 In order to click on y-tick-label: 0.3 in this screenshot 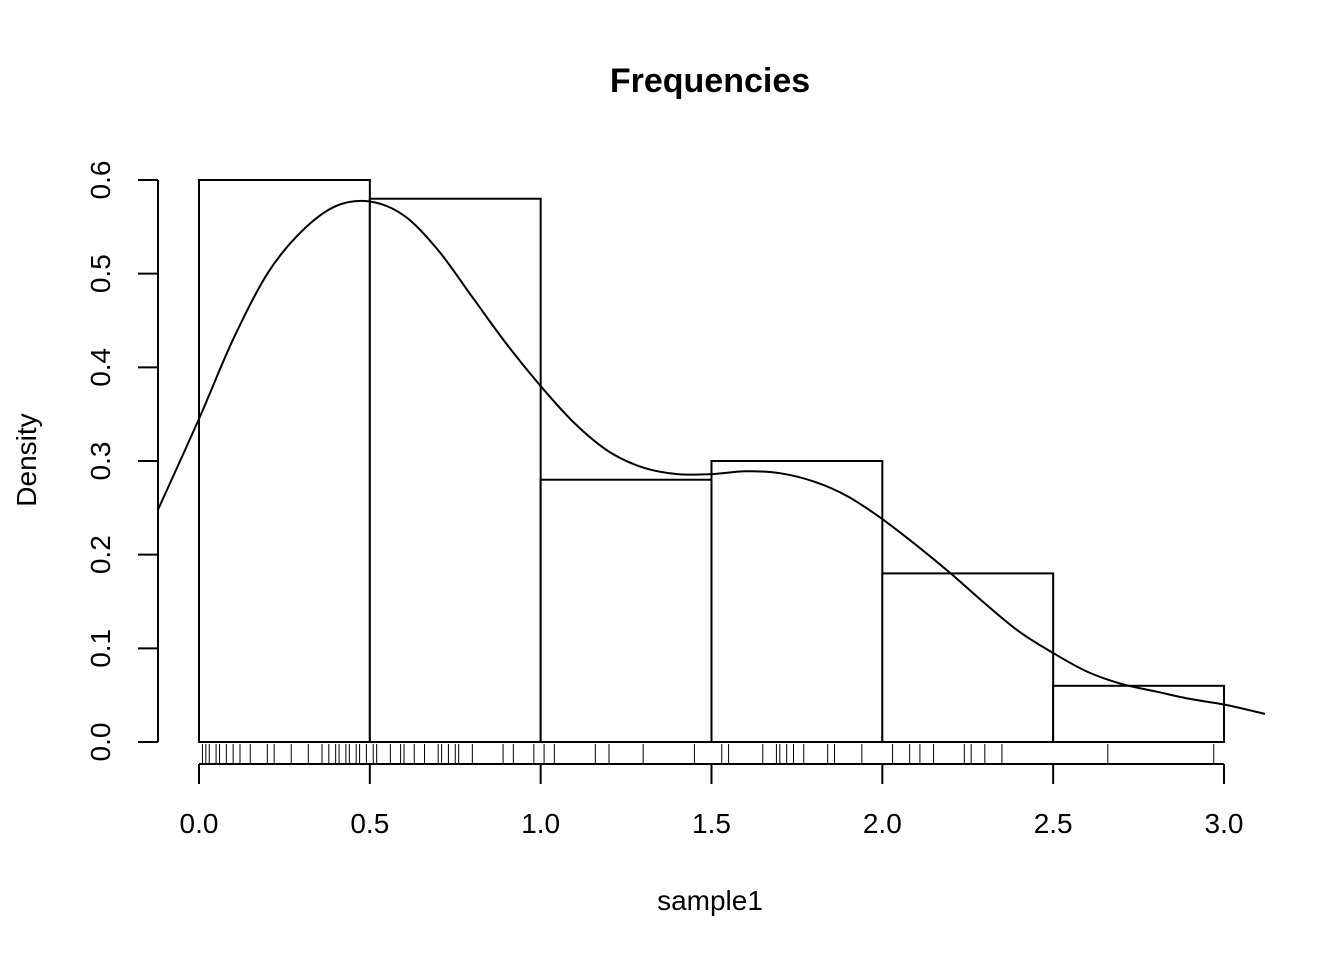, I will do `click(100, 461)`.